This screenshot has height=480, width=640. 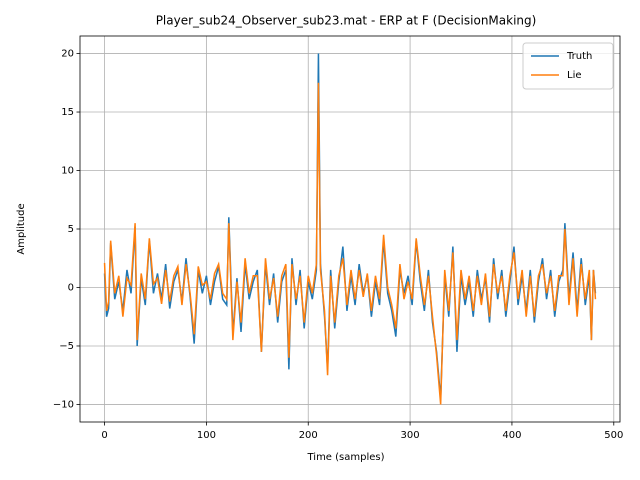 I want to click on y-tick-label: −10, so click(x=63, y=404).